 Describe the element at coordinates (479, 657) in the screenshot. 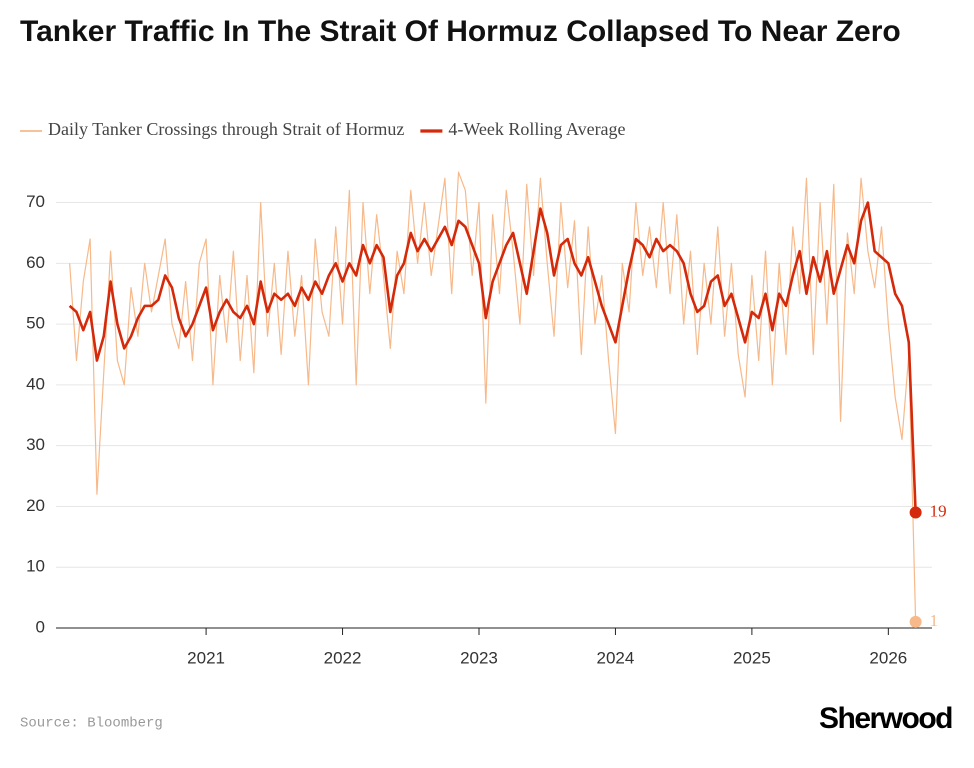

I see `x-tick-label: 2023` at that location.